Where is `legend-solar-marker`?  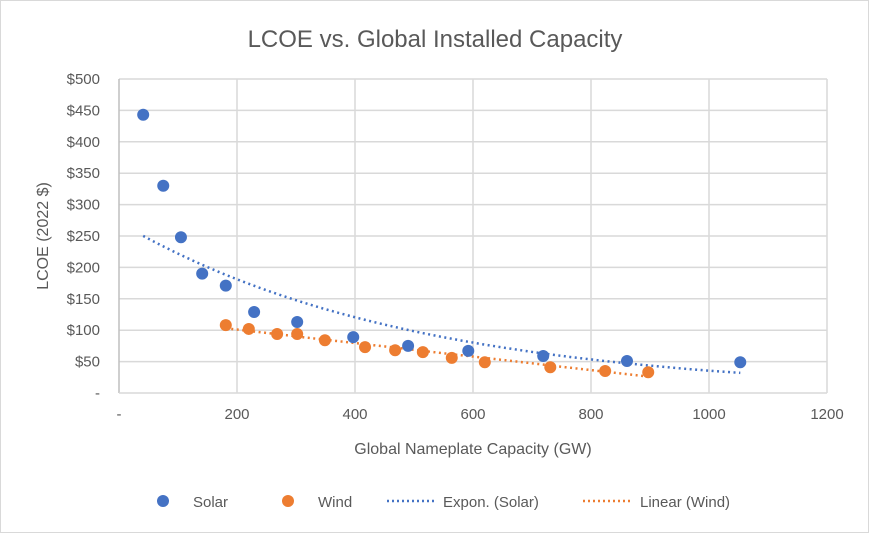
legend-solar-marker is located at coordinates (163, 501).